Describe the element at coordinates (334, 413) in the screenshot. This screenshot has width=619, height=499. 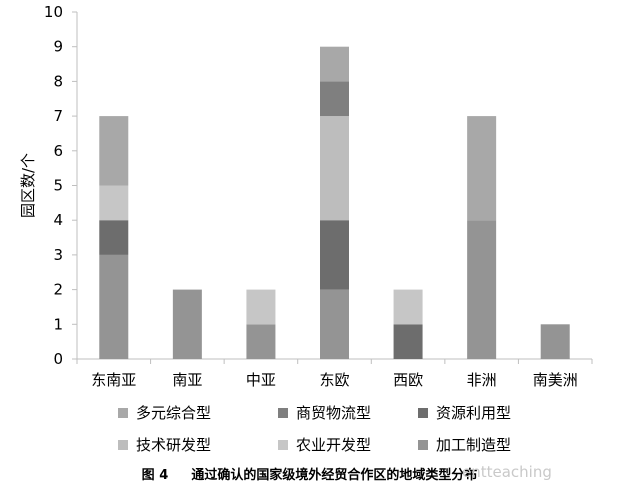
I see `legend-label: 商贸物流型` at that location.